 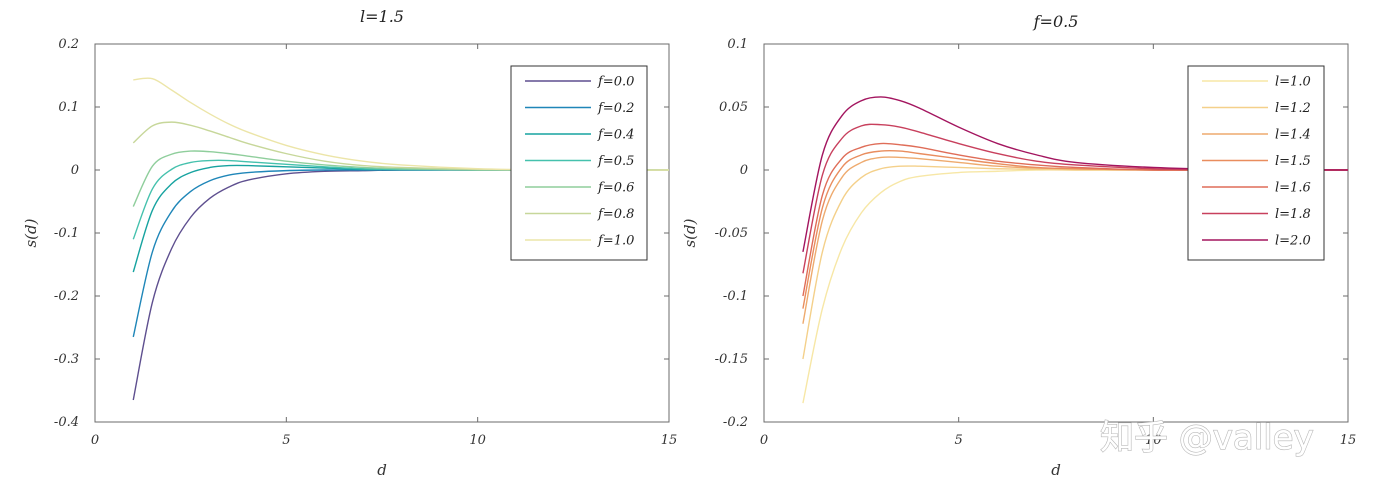 What do you see at coordinates (66, 422) in the screenshot?
I see `y-tick-label: -0.4` at bounding box center [66, 422].